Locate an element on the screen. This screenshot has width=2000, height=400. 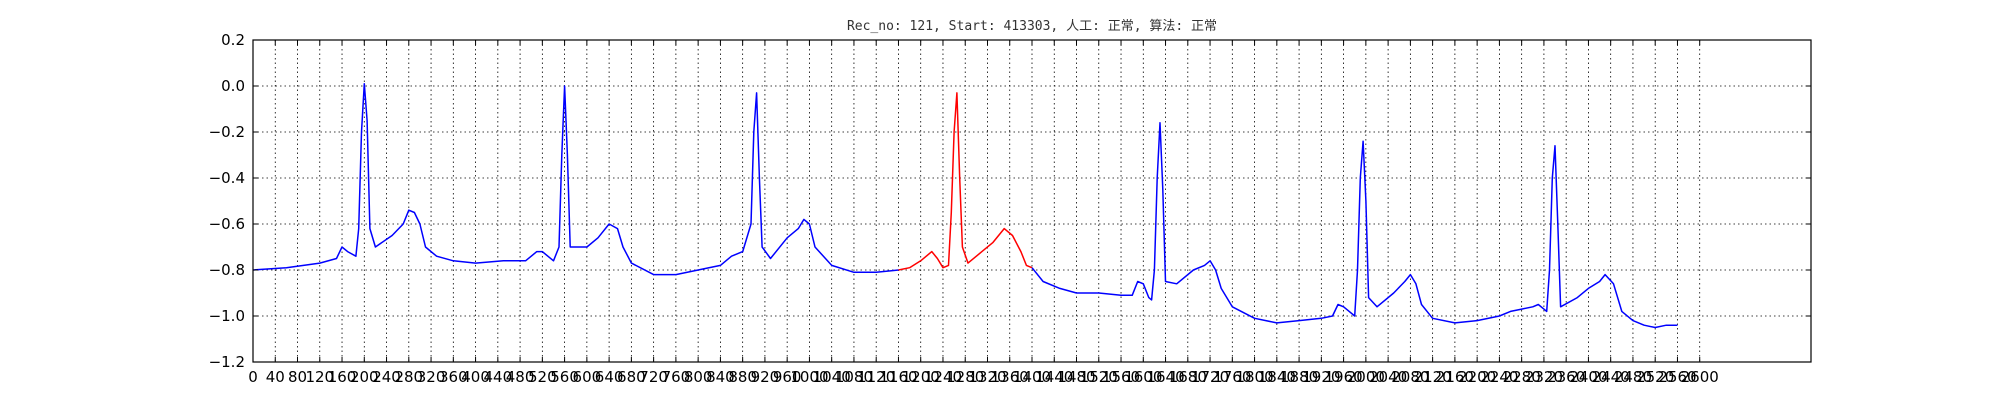
x-tick-label: 1400 is located at coordinates (1032, 377).